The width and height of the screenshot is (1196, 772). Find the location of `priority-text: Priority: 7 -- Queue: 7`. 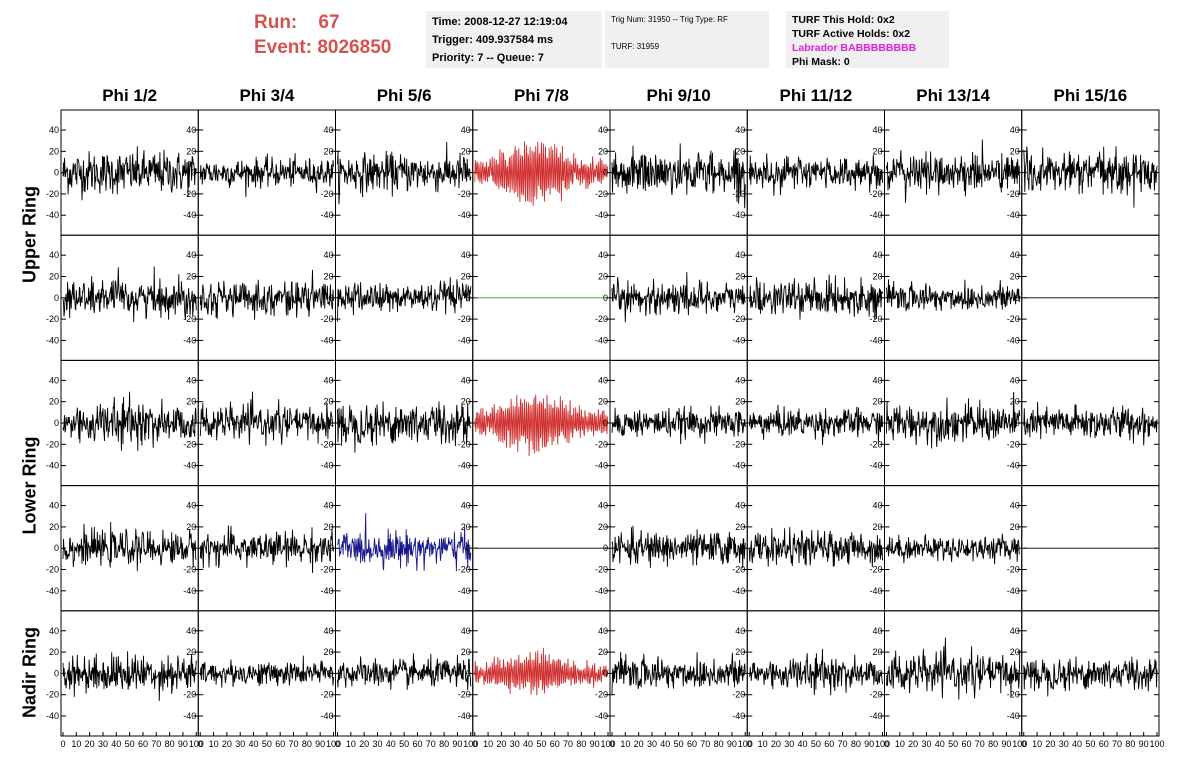

priority-text: Priority: 7 -- Queue: 7 is located at coordinates (488, 58).